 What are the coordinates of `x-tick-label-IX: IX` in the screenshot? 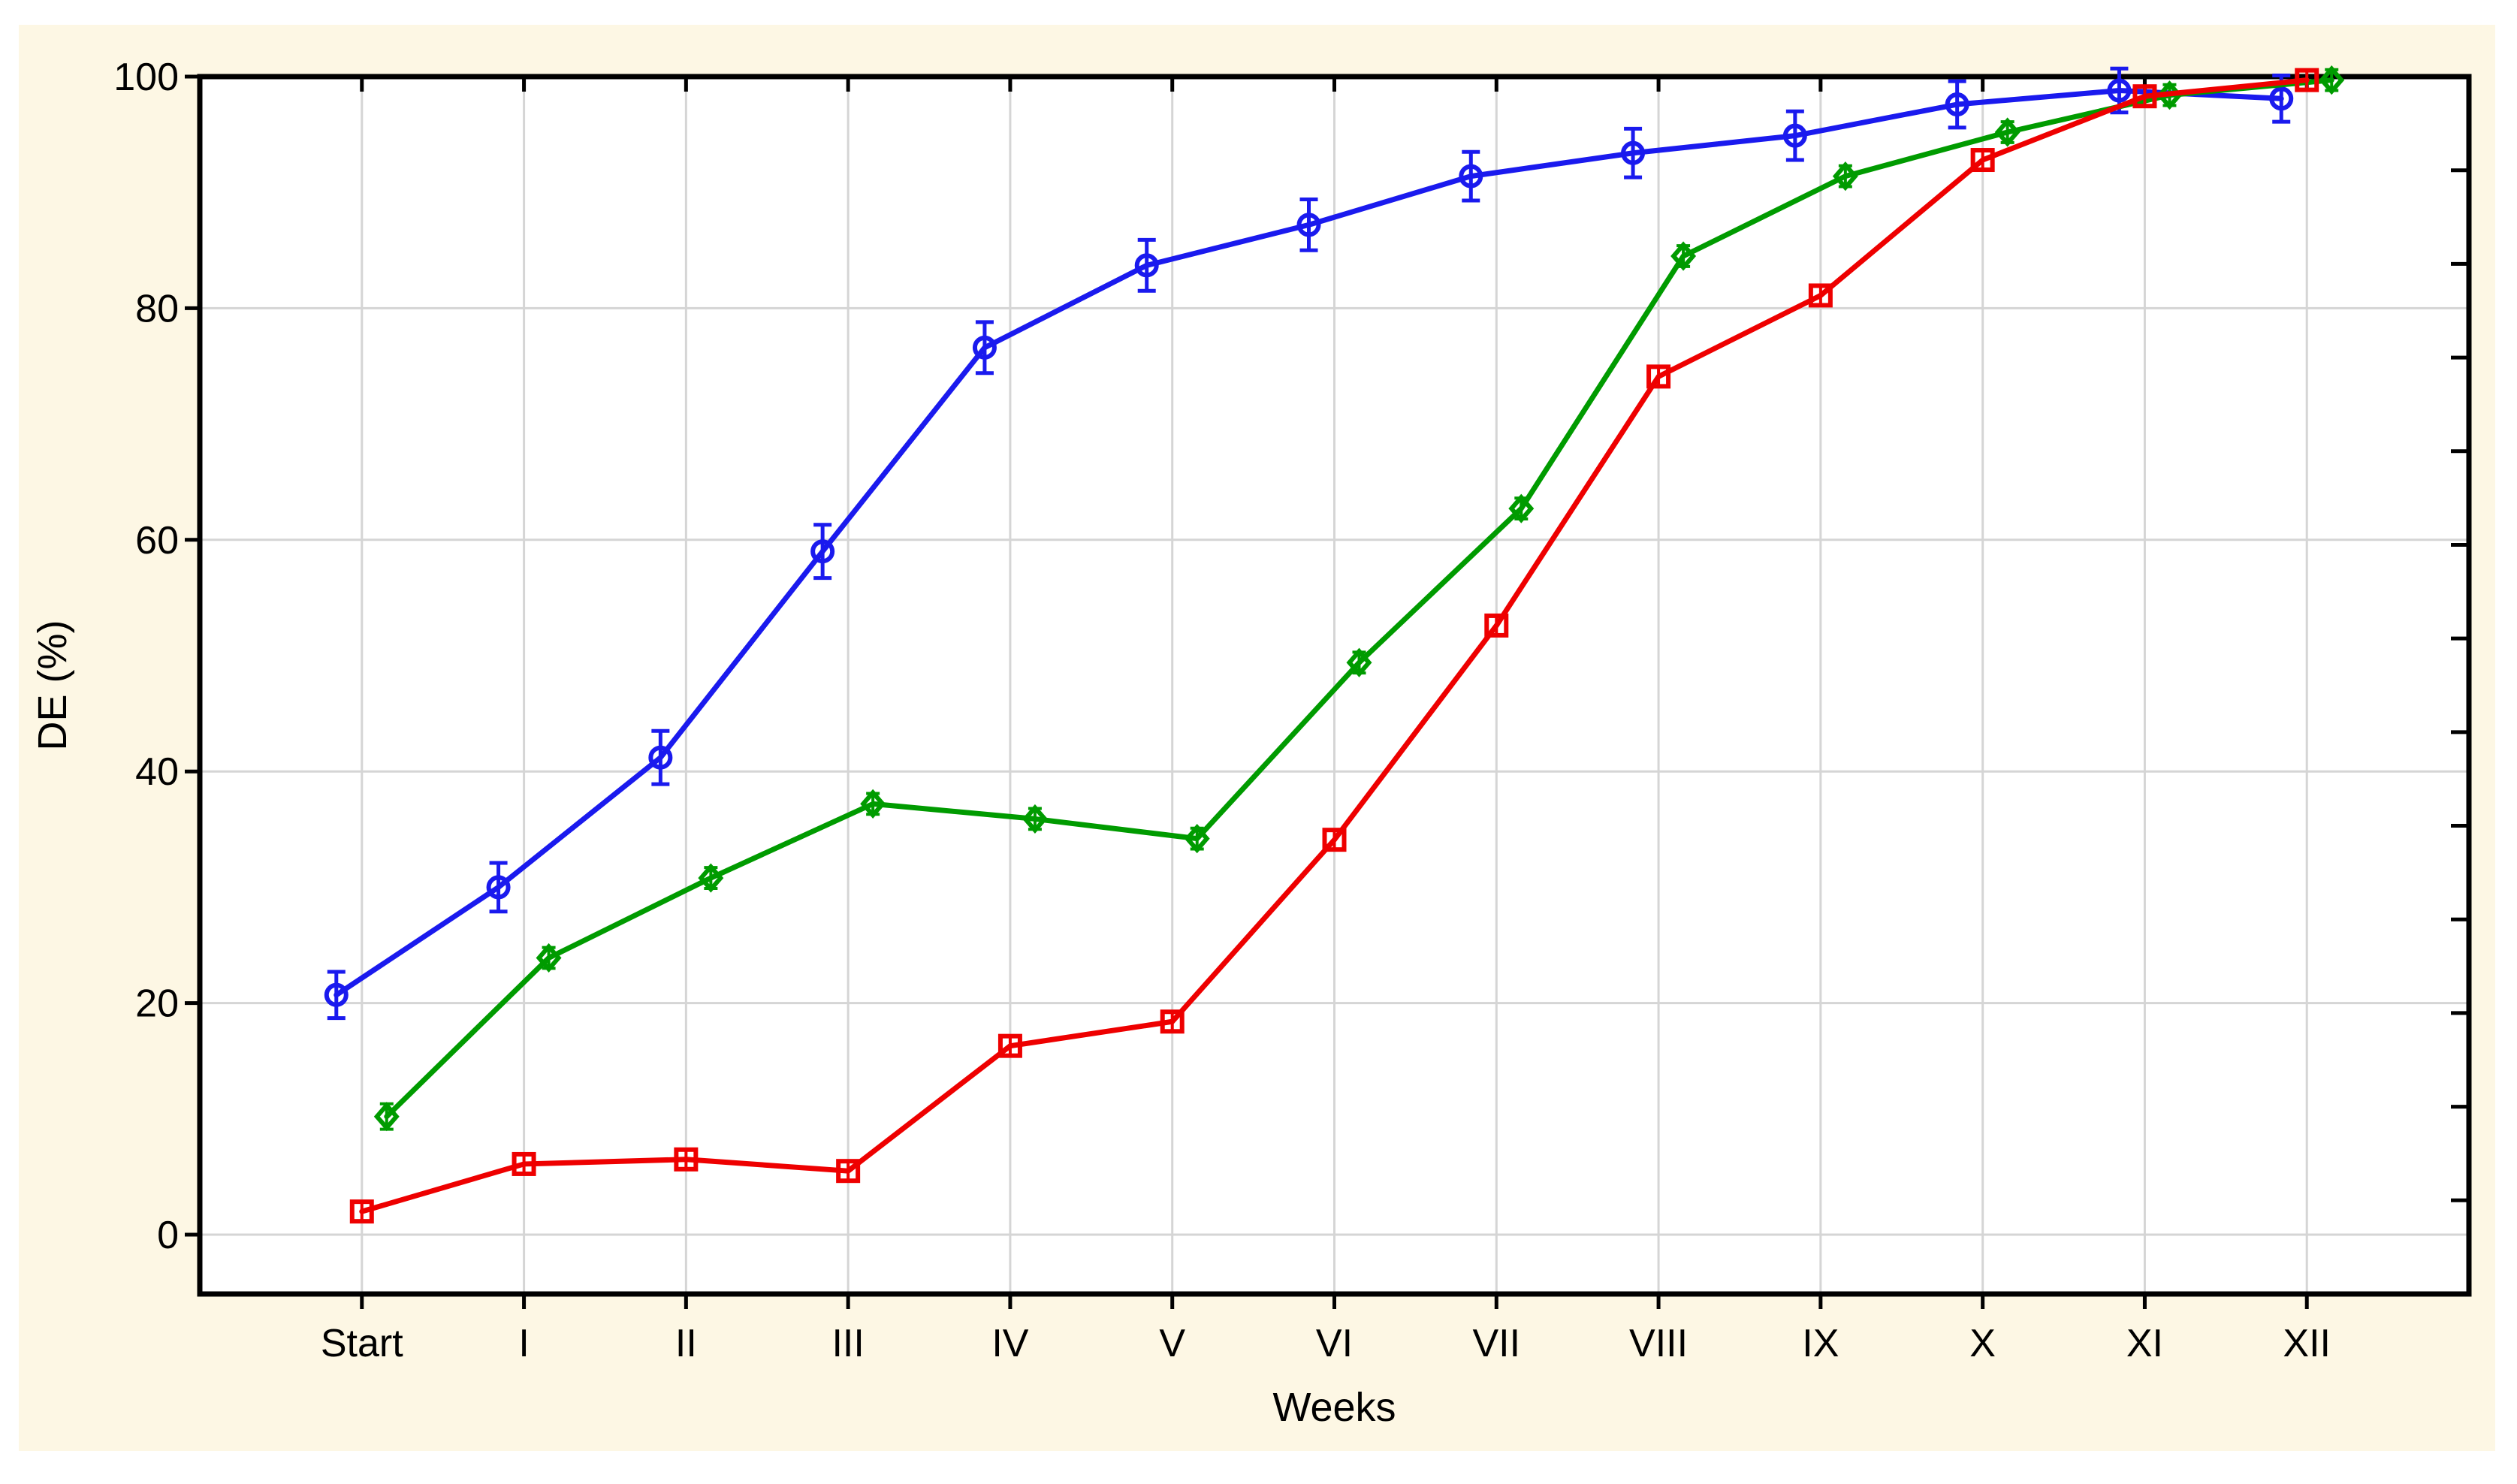 It's located at (1820, 1343).